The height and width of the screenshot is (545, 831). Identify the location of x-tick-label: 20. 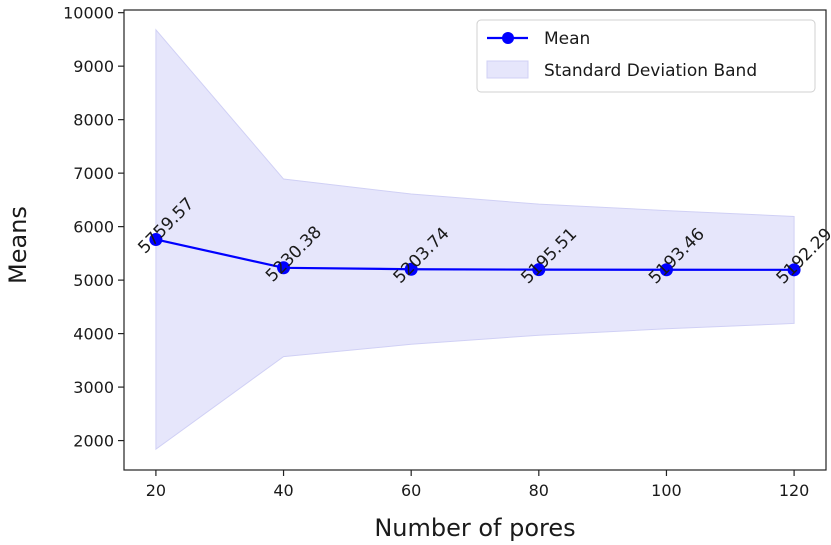
(156, 490).